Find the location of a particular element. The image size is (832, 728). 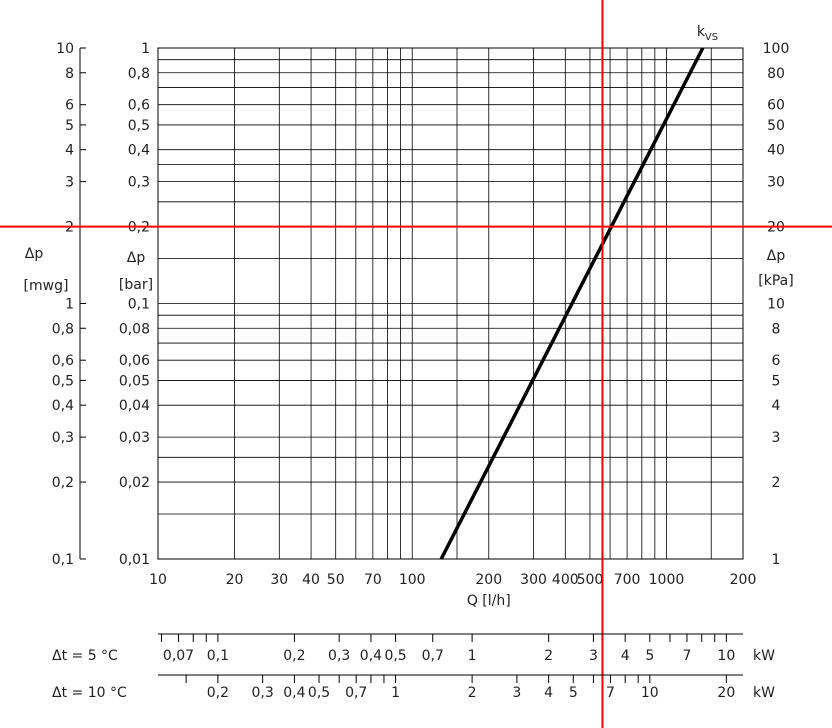

mwg-tick-label: 0,4 is located at coordinates (63, 406).